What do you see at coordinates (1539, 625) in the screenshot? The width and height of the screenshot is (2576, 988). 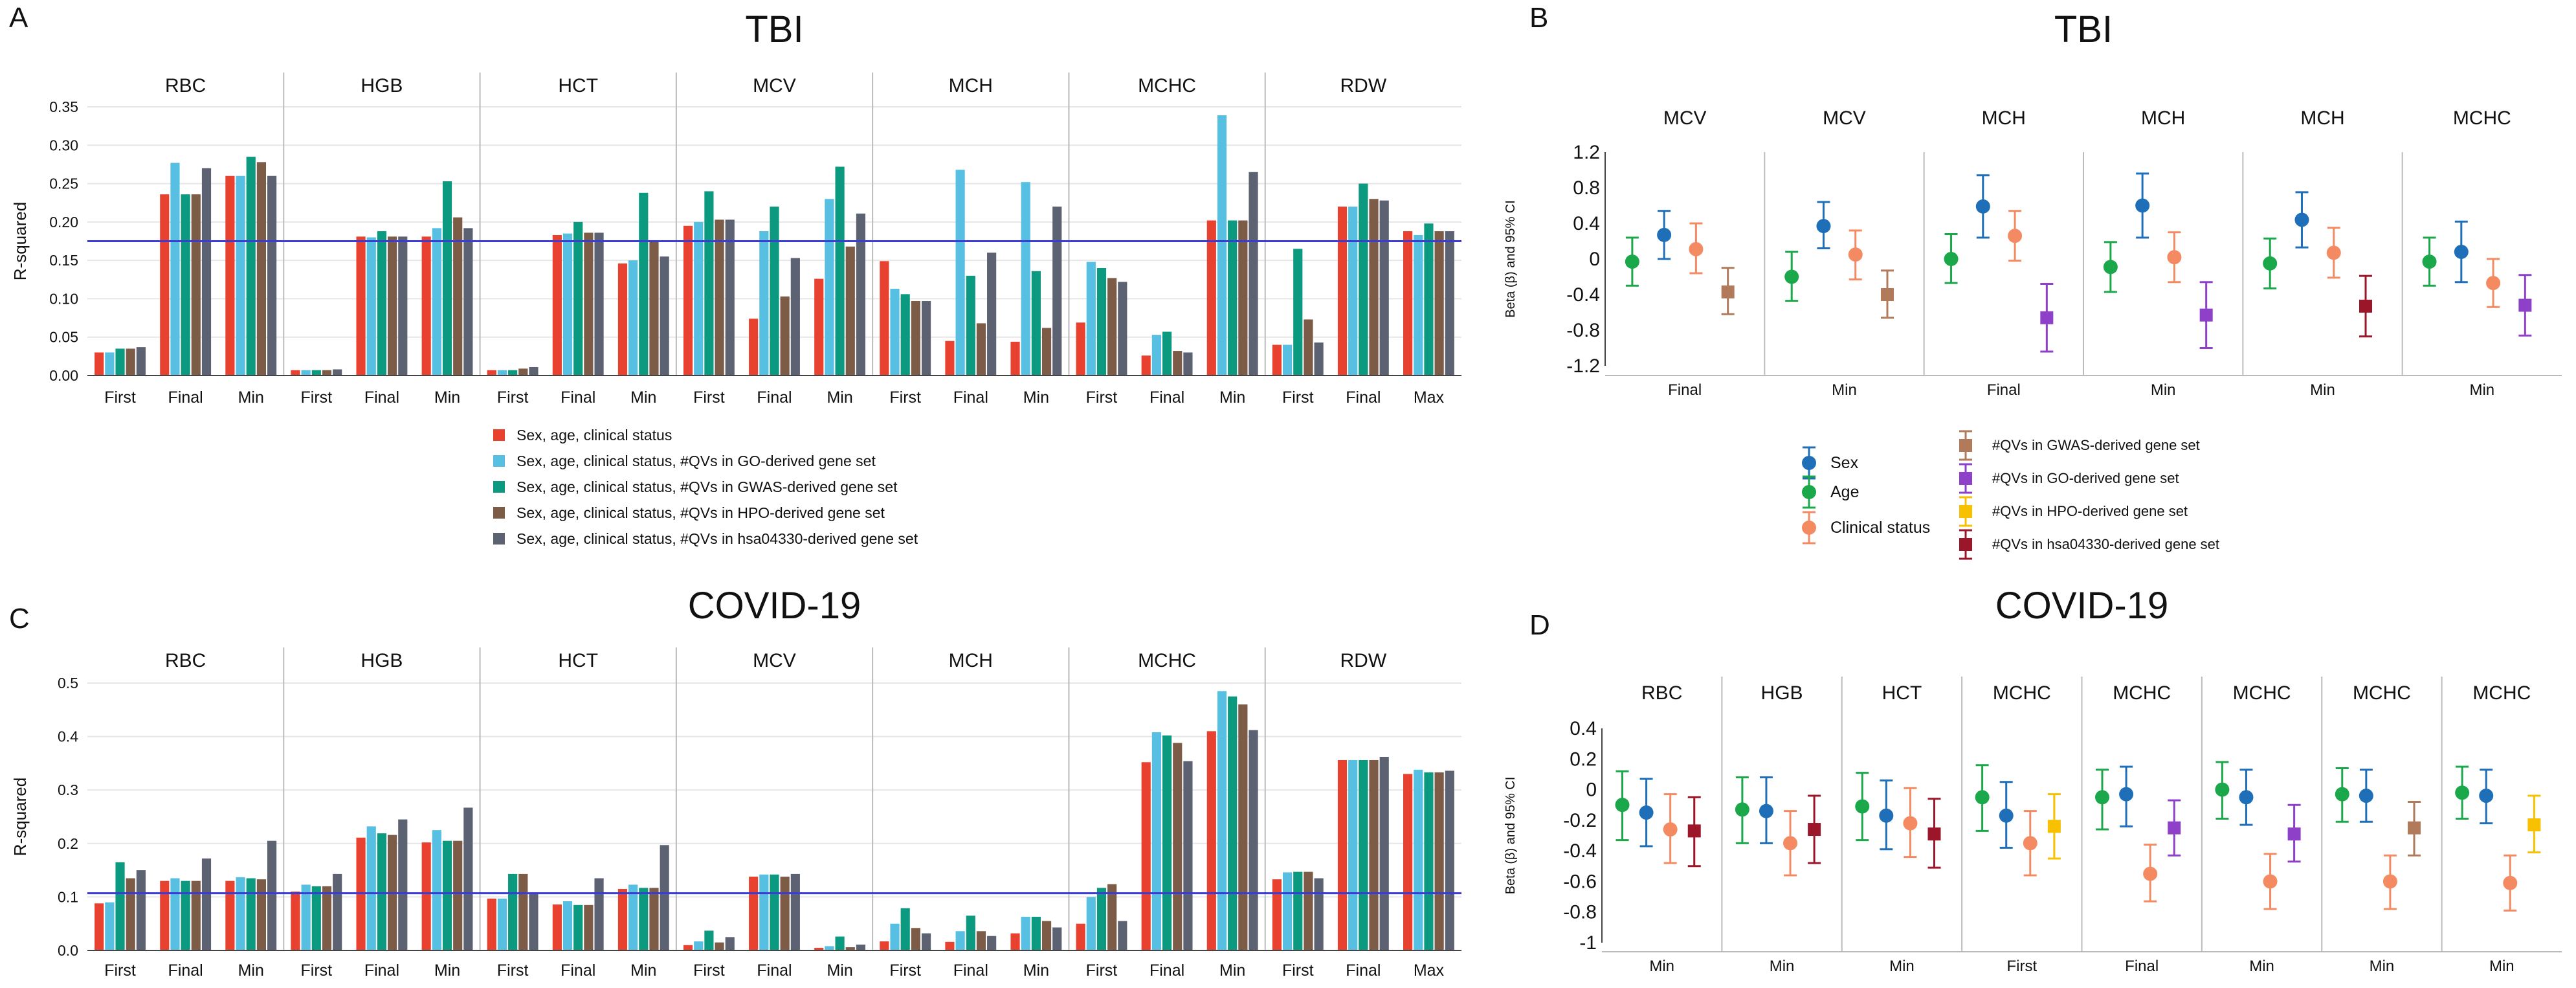 I see `panel-letter: D` at bounding box center [1539, 625].